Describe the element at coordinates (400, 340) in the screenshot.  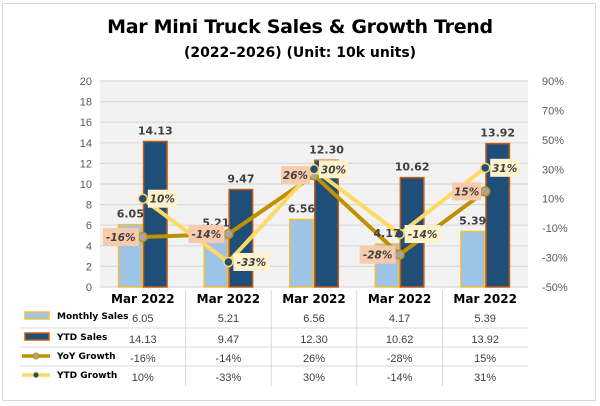
I see `table-cell: 10.62` at that location.